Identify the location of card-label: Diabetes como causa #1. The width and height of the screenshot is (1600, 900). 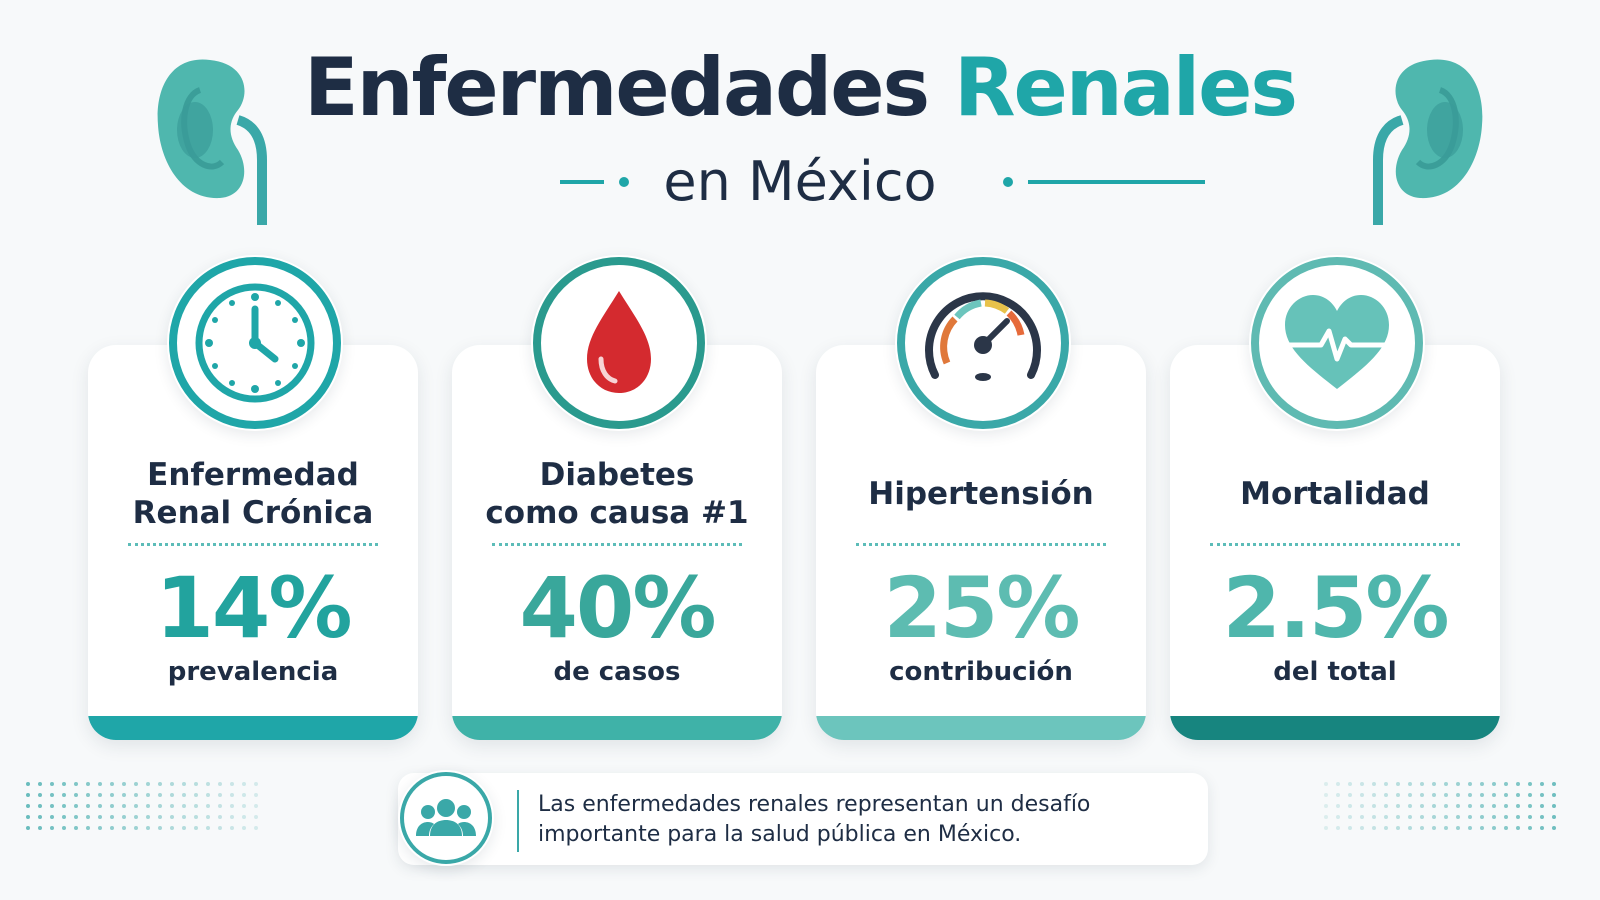
(617, 494).